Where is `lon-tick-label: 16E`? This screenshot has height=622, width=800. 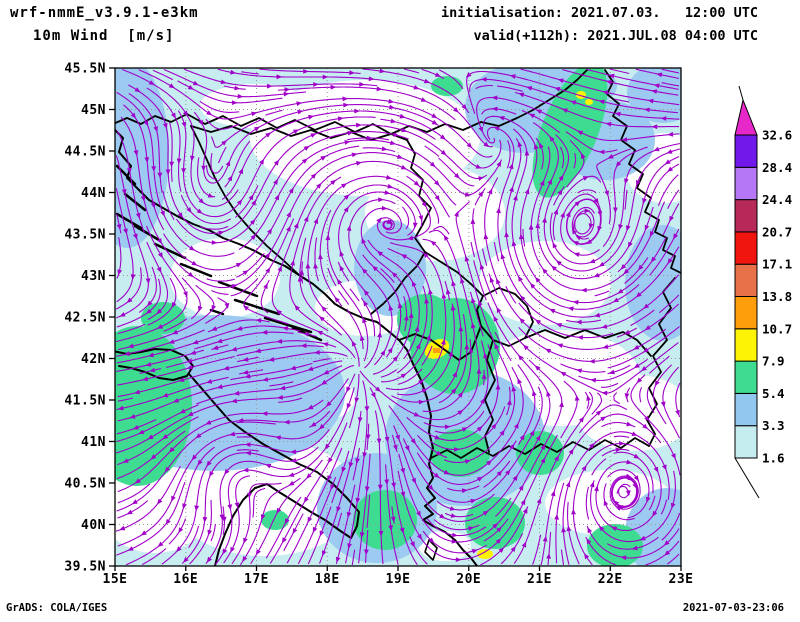 lon-tick-label: 16E is located at coordinates (185, 579).